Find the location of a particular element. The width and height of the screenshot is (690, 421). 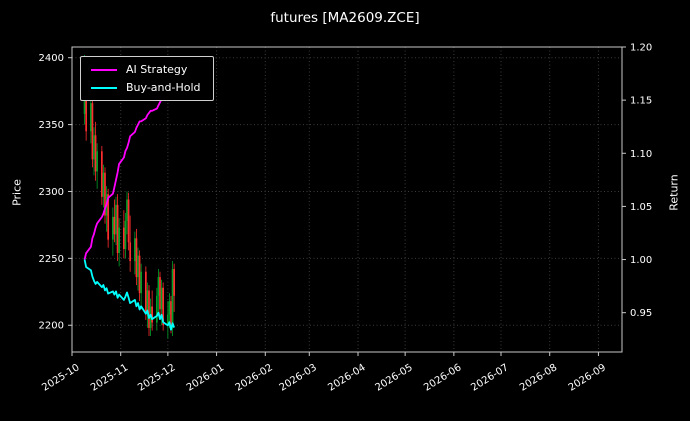

return-tick-label: 1.05 is located at coordinates (641, 207).